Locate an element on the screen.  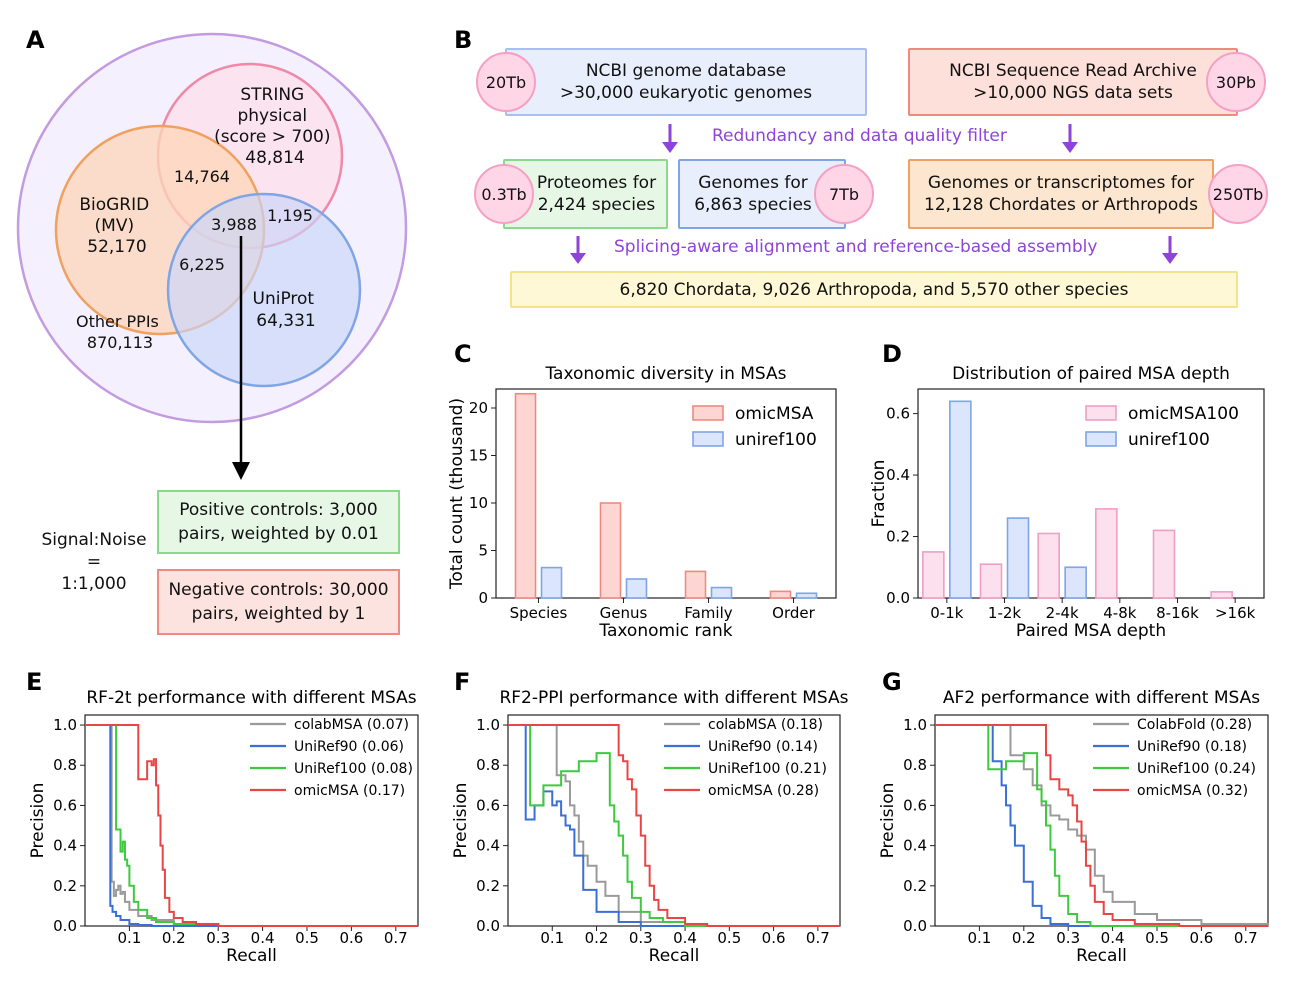
y-tick-label: 15 is located at coordinates (478, 456).